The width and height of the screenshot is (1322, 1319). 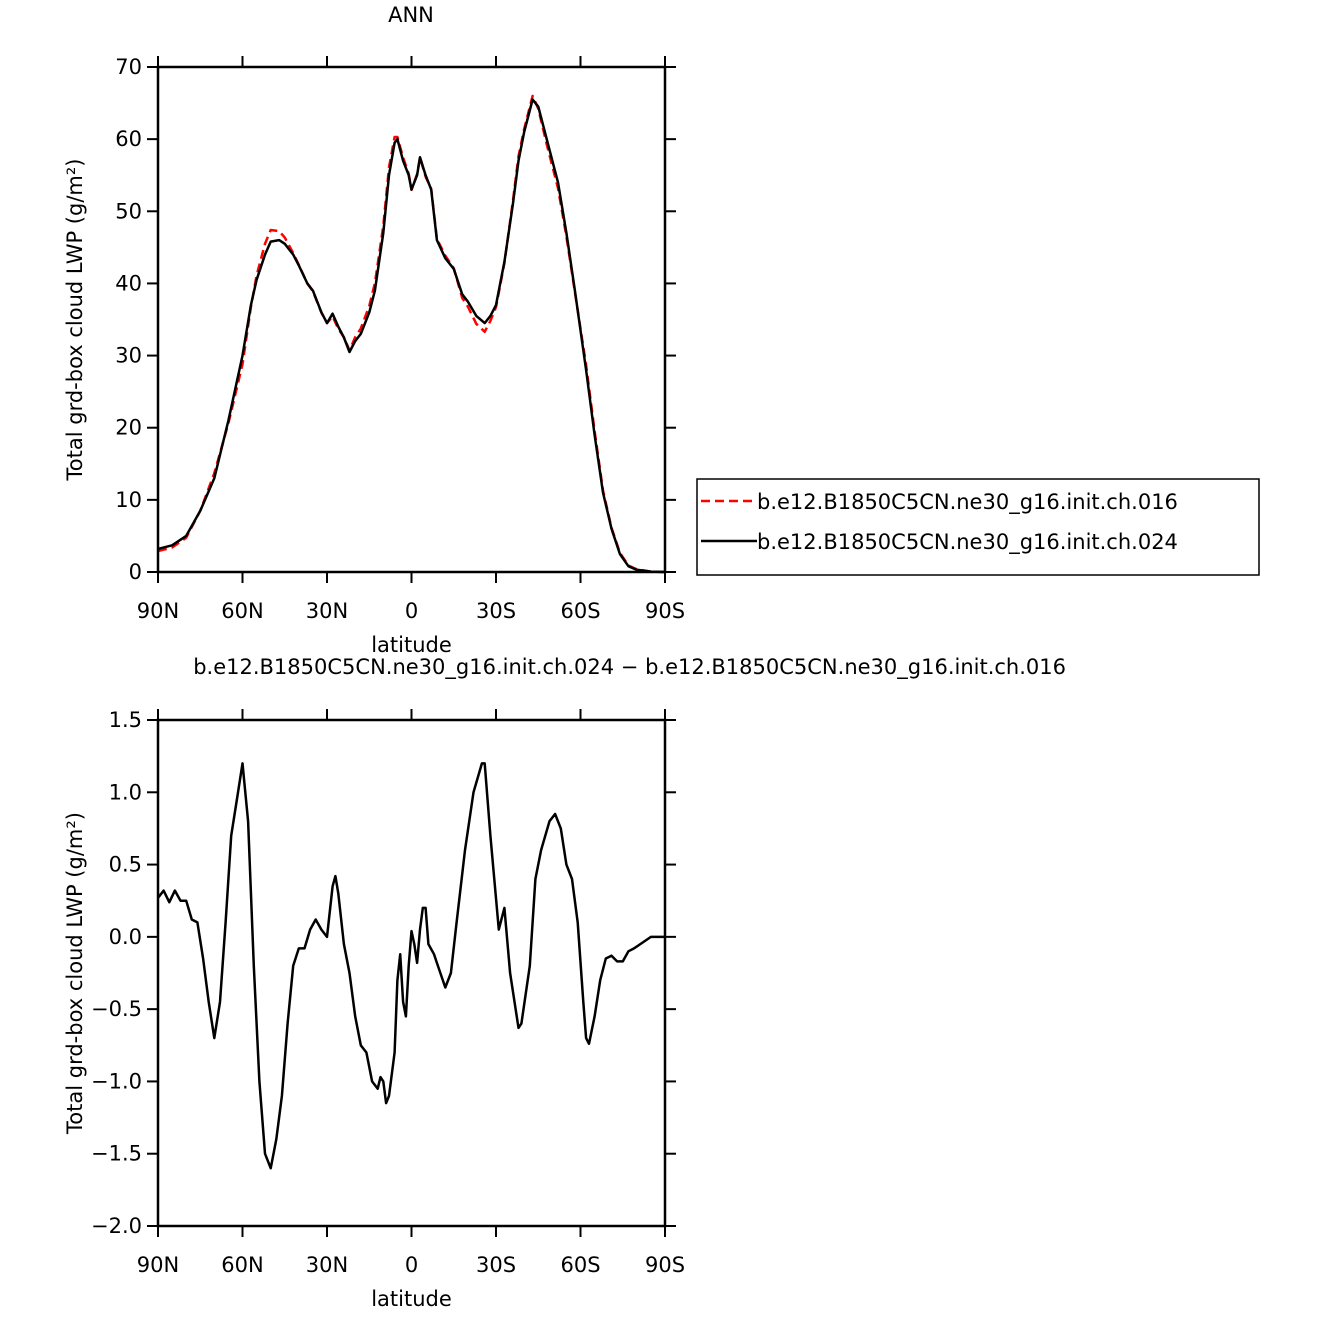 What do you see at coordinates (125, 720) in the screenshot?
I see `y-tick-label: 1.5` at bounding box center [125, 720].